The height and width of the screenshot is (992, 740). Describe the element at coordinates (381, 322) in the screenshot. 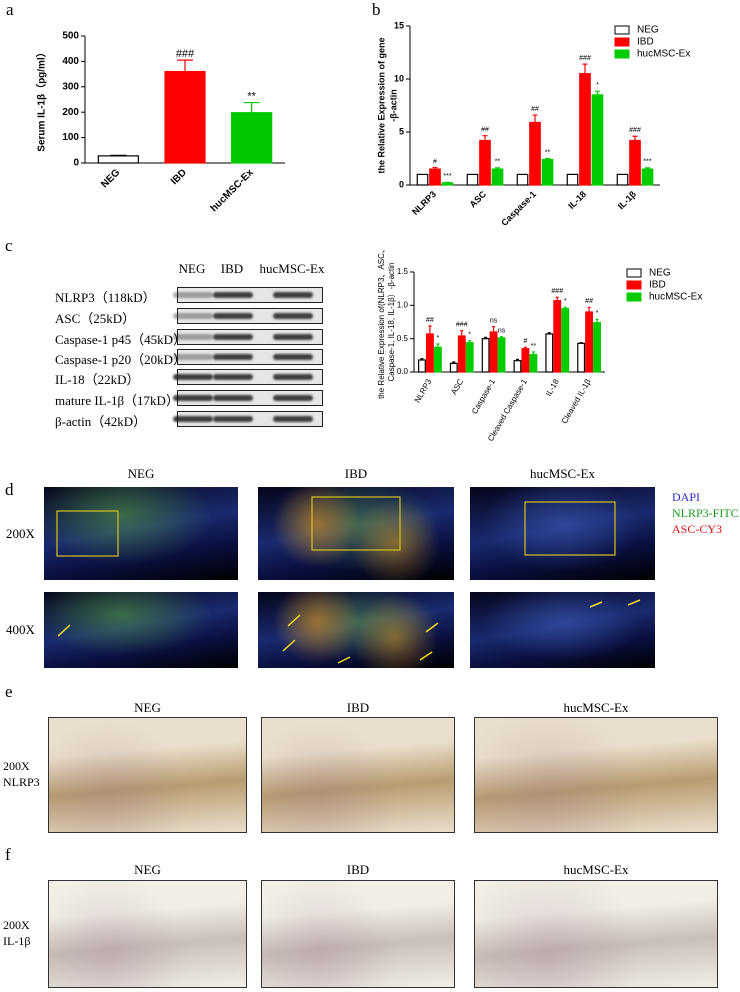

I see `y-axis-label: the Relative Expression of(NLRP3、ASC、` at that location.